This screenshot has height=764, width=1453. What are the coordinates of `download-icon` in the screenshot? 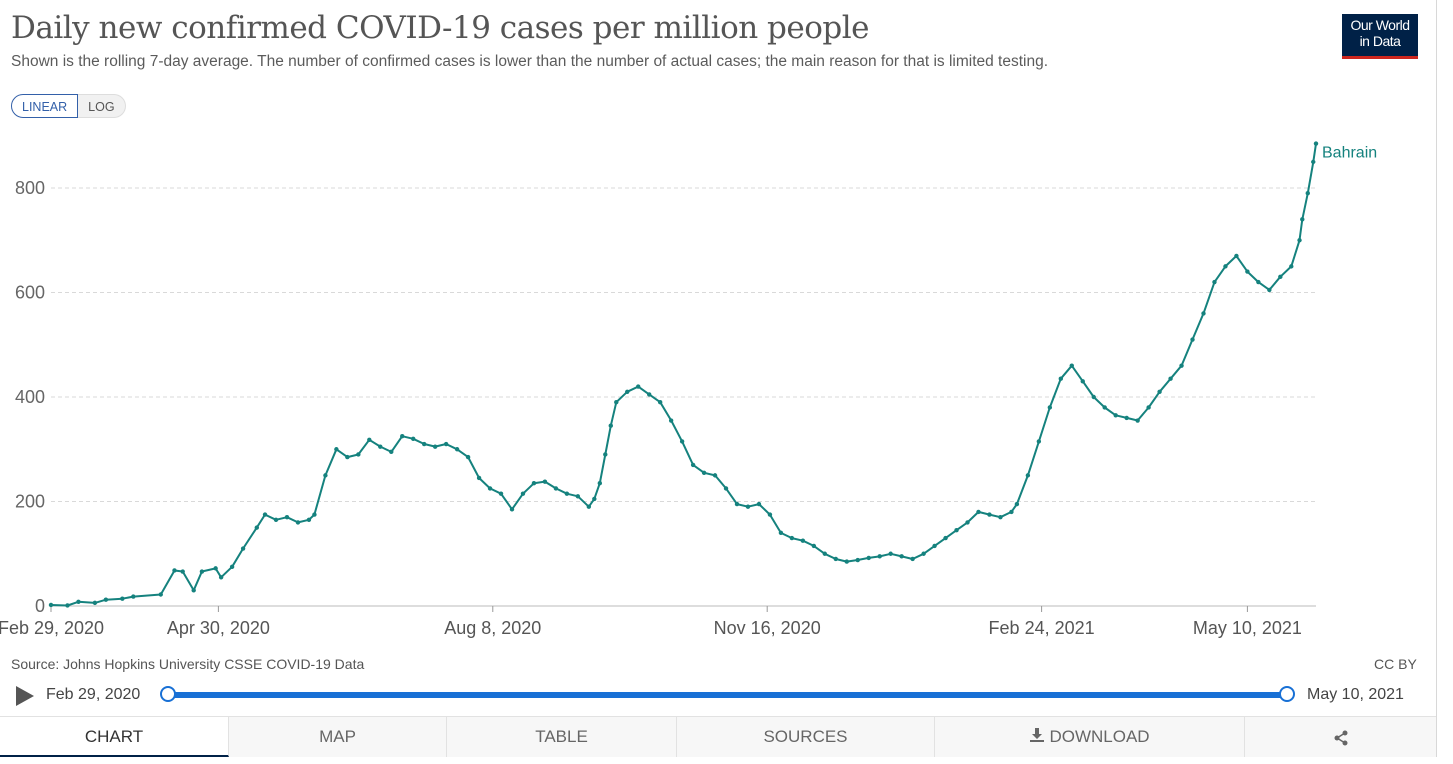 It's located at (1037, 738).